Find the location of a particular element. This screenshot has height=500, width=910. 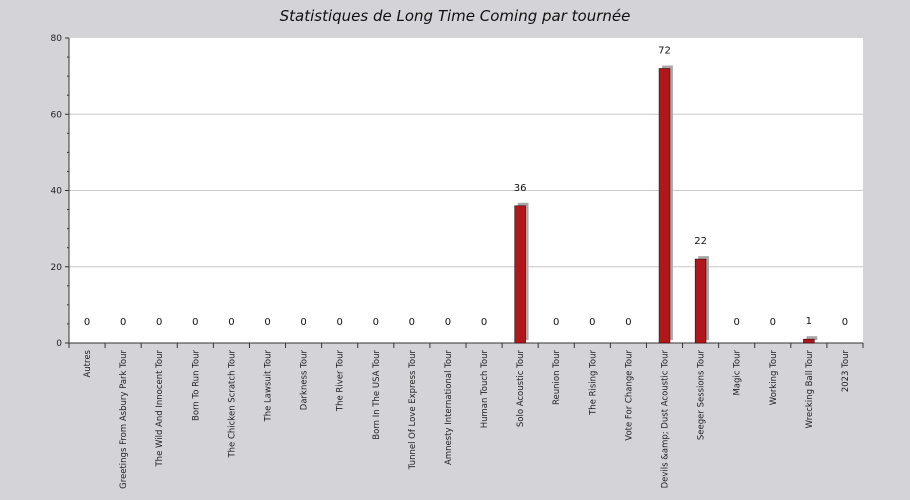

y-tick-label: 40 is located at coordinates (57, 192).